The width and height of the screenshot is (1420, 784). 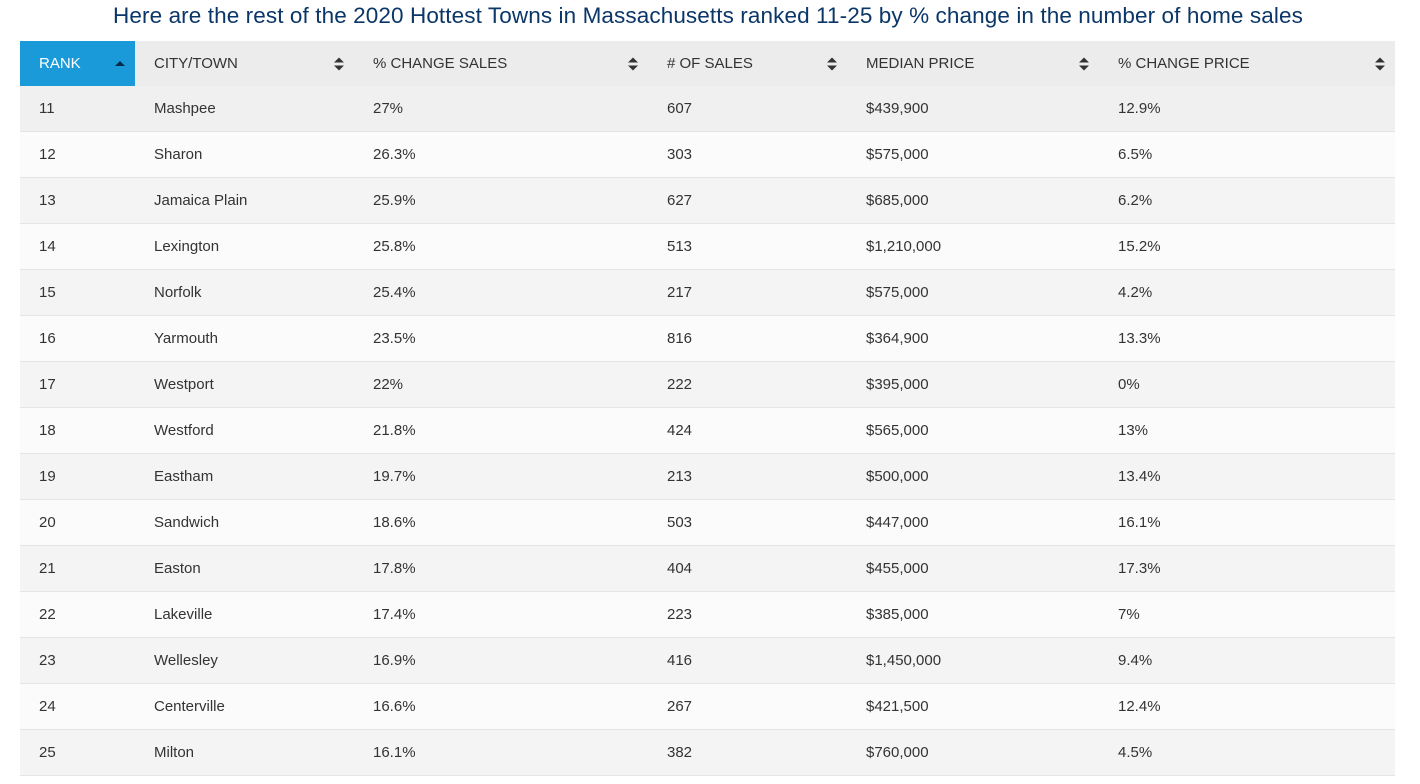 I want to click on city-cell: Sharon, so click(x=244, y=154).